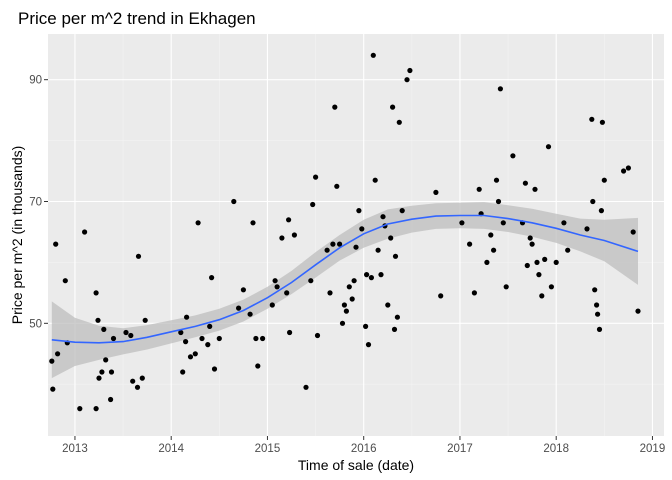  Describe the element at coordinates (653, 449) in the screenshot. I see `x-tick-label: 2019` at that location.